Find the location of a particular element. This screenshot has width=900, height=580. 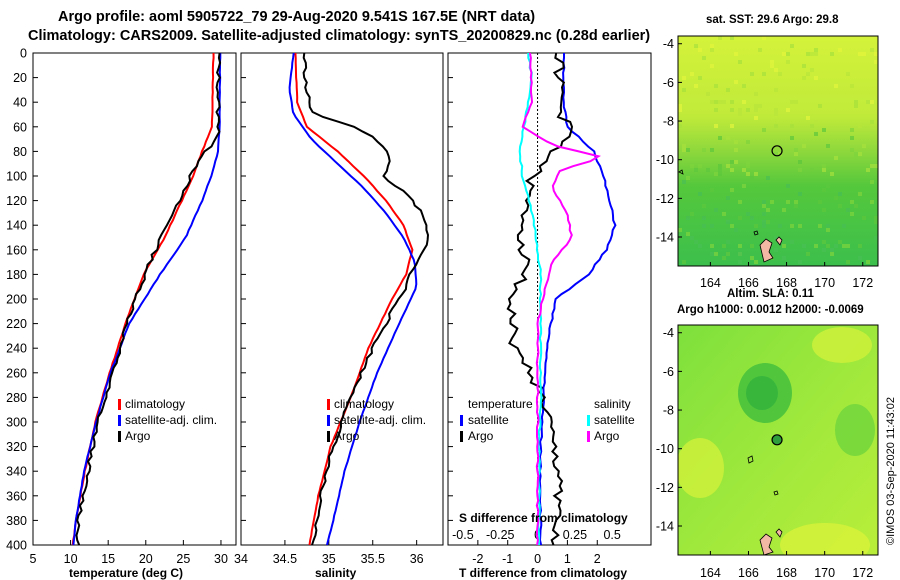

temperature-difference-xlabel: T difference from climatology is located at coordinates (543, 573).